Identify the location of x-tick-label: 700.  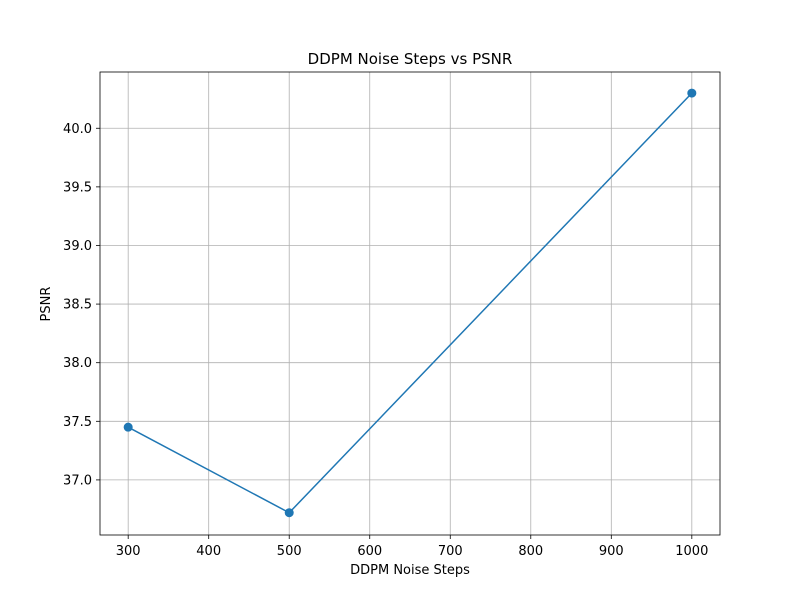
(450, 551).